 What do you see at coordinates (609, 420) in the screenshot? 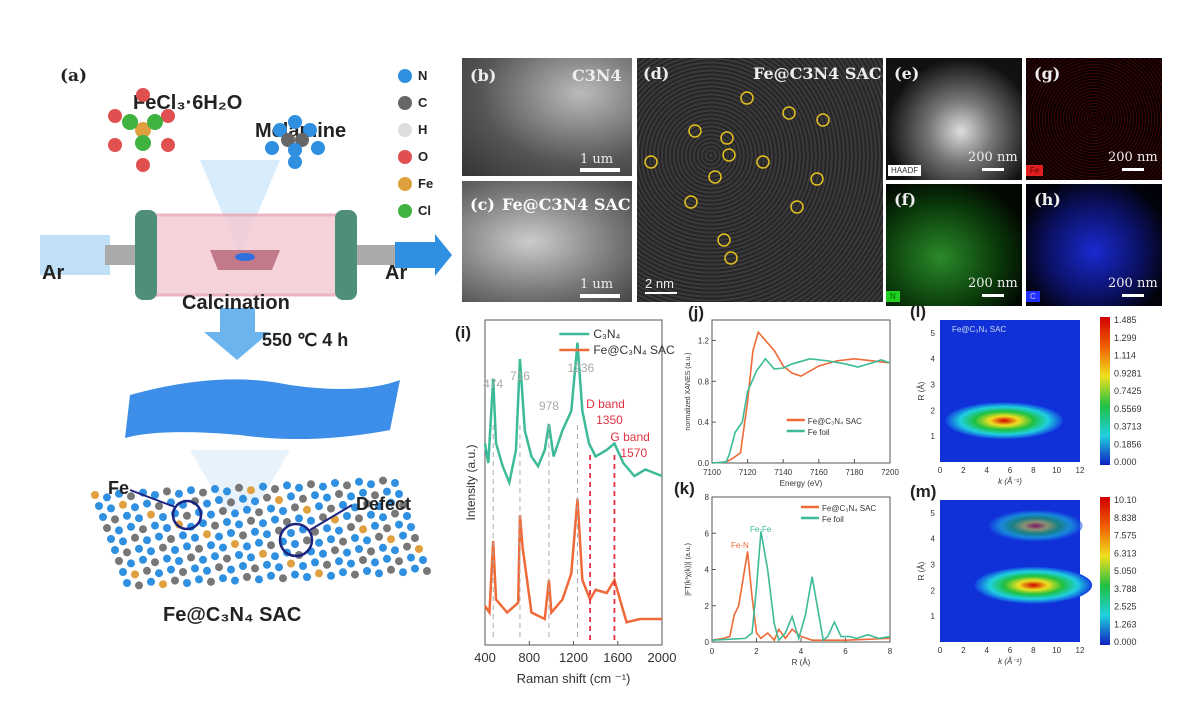
I see `band-position-label: 1350` at bounding box center [609, 420].